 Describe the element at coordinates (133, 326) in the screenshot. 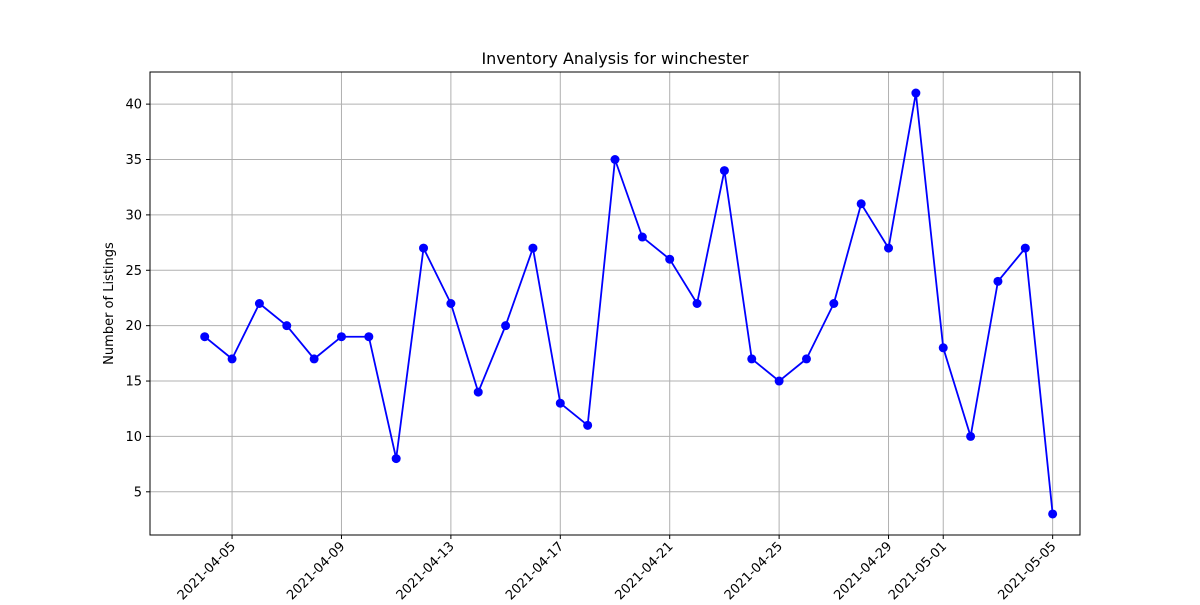

I see `y-tick-label: 20` at that location.